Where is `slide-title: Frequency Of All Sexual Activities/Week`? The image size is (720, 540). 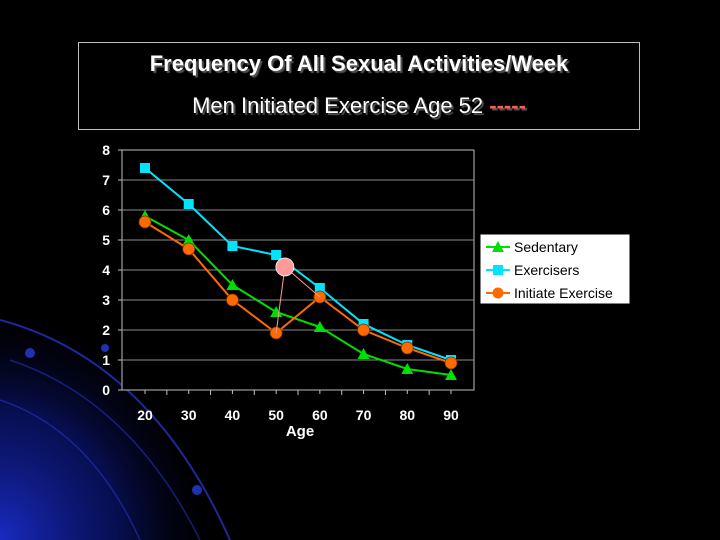 slide-title: Frequency Of All Sexual Activities/Week is located at coordinates (359, 63).